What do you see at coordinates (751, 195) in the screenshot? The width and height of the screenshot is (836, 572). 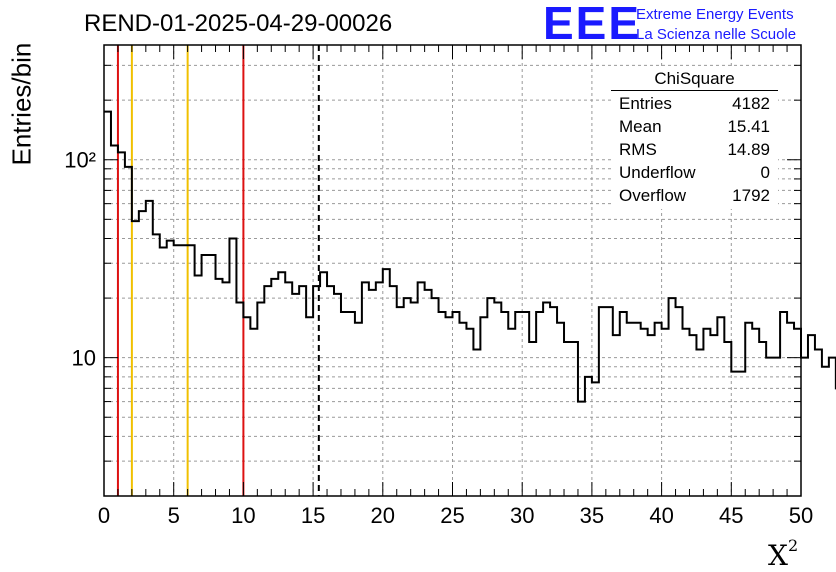 I see `stat-value: 1792` at bounding box center [751, 195].